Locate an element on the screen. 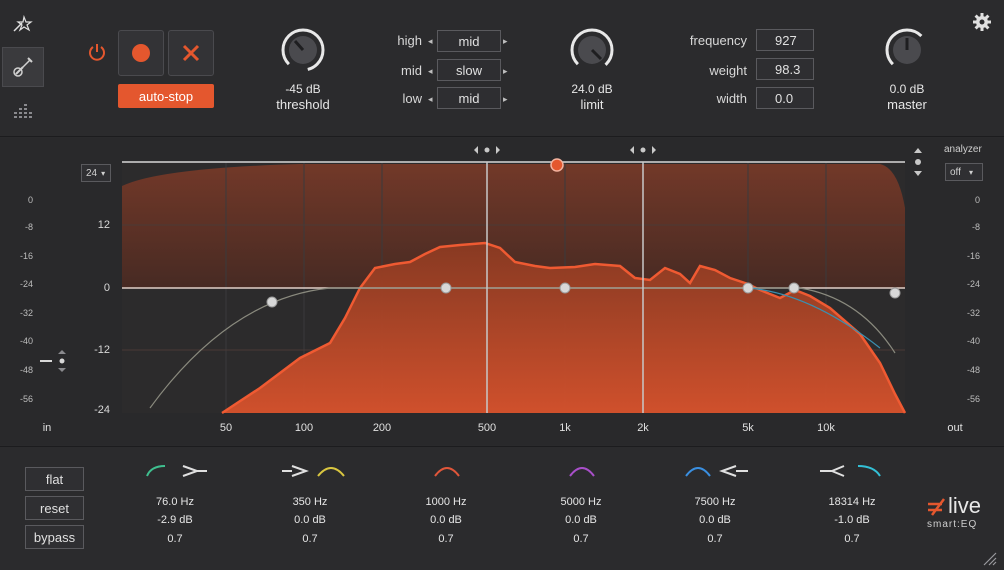 The image size is (1004, 570). gain-label-minus12: -12 is located at coordinates (102, 350).